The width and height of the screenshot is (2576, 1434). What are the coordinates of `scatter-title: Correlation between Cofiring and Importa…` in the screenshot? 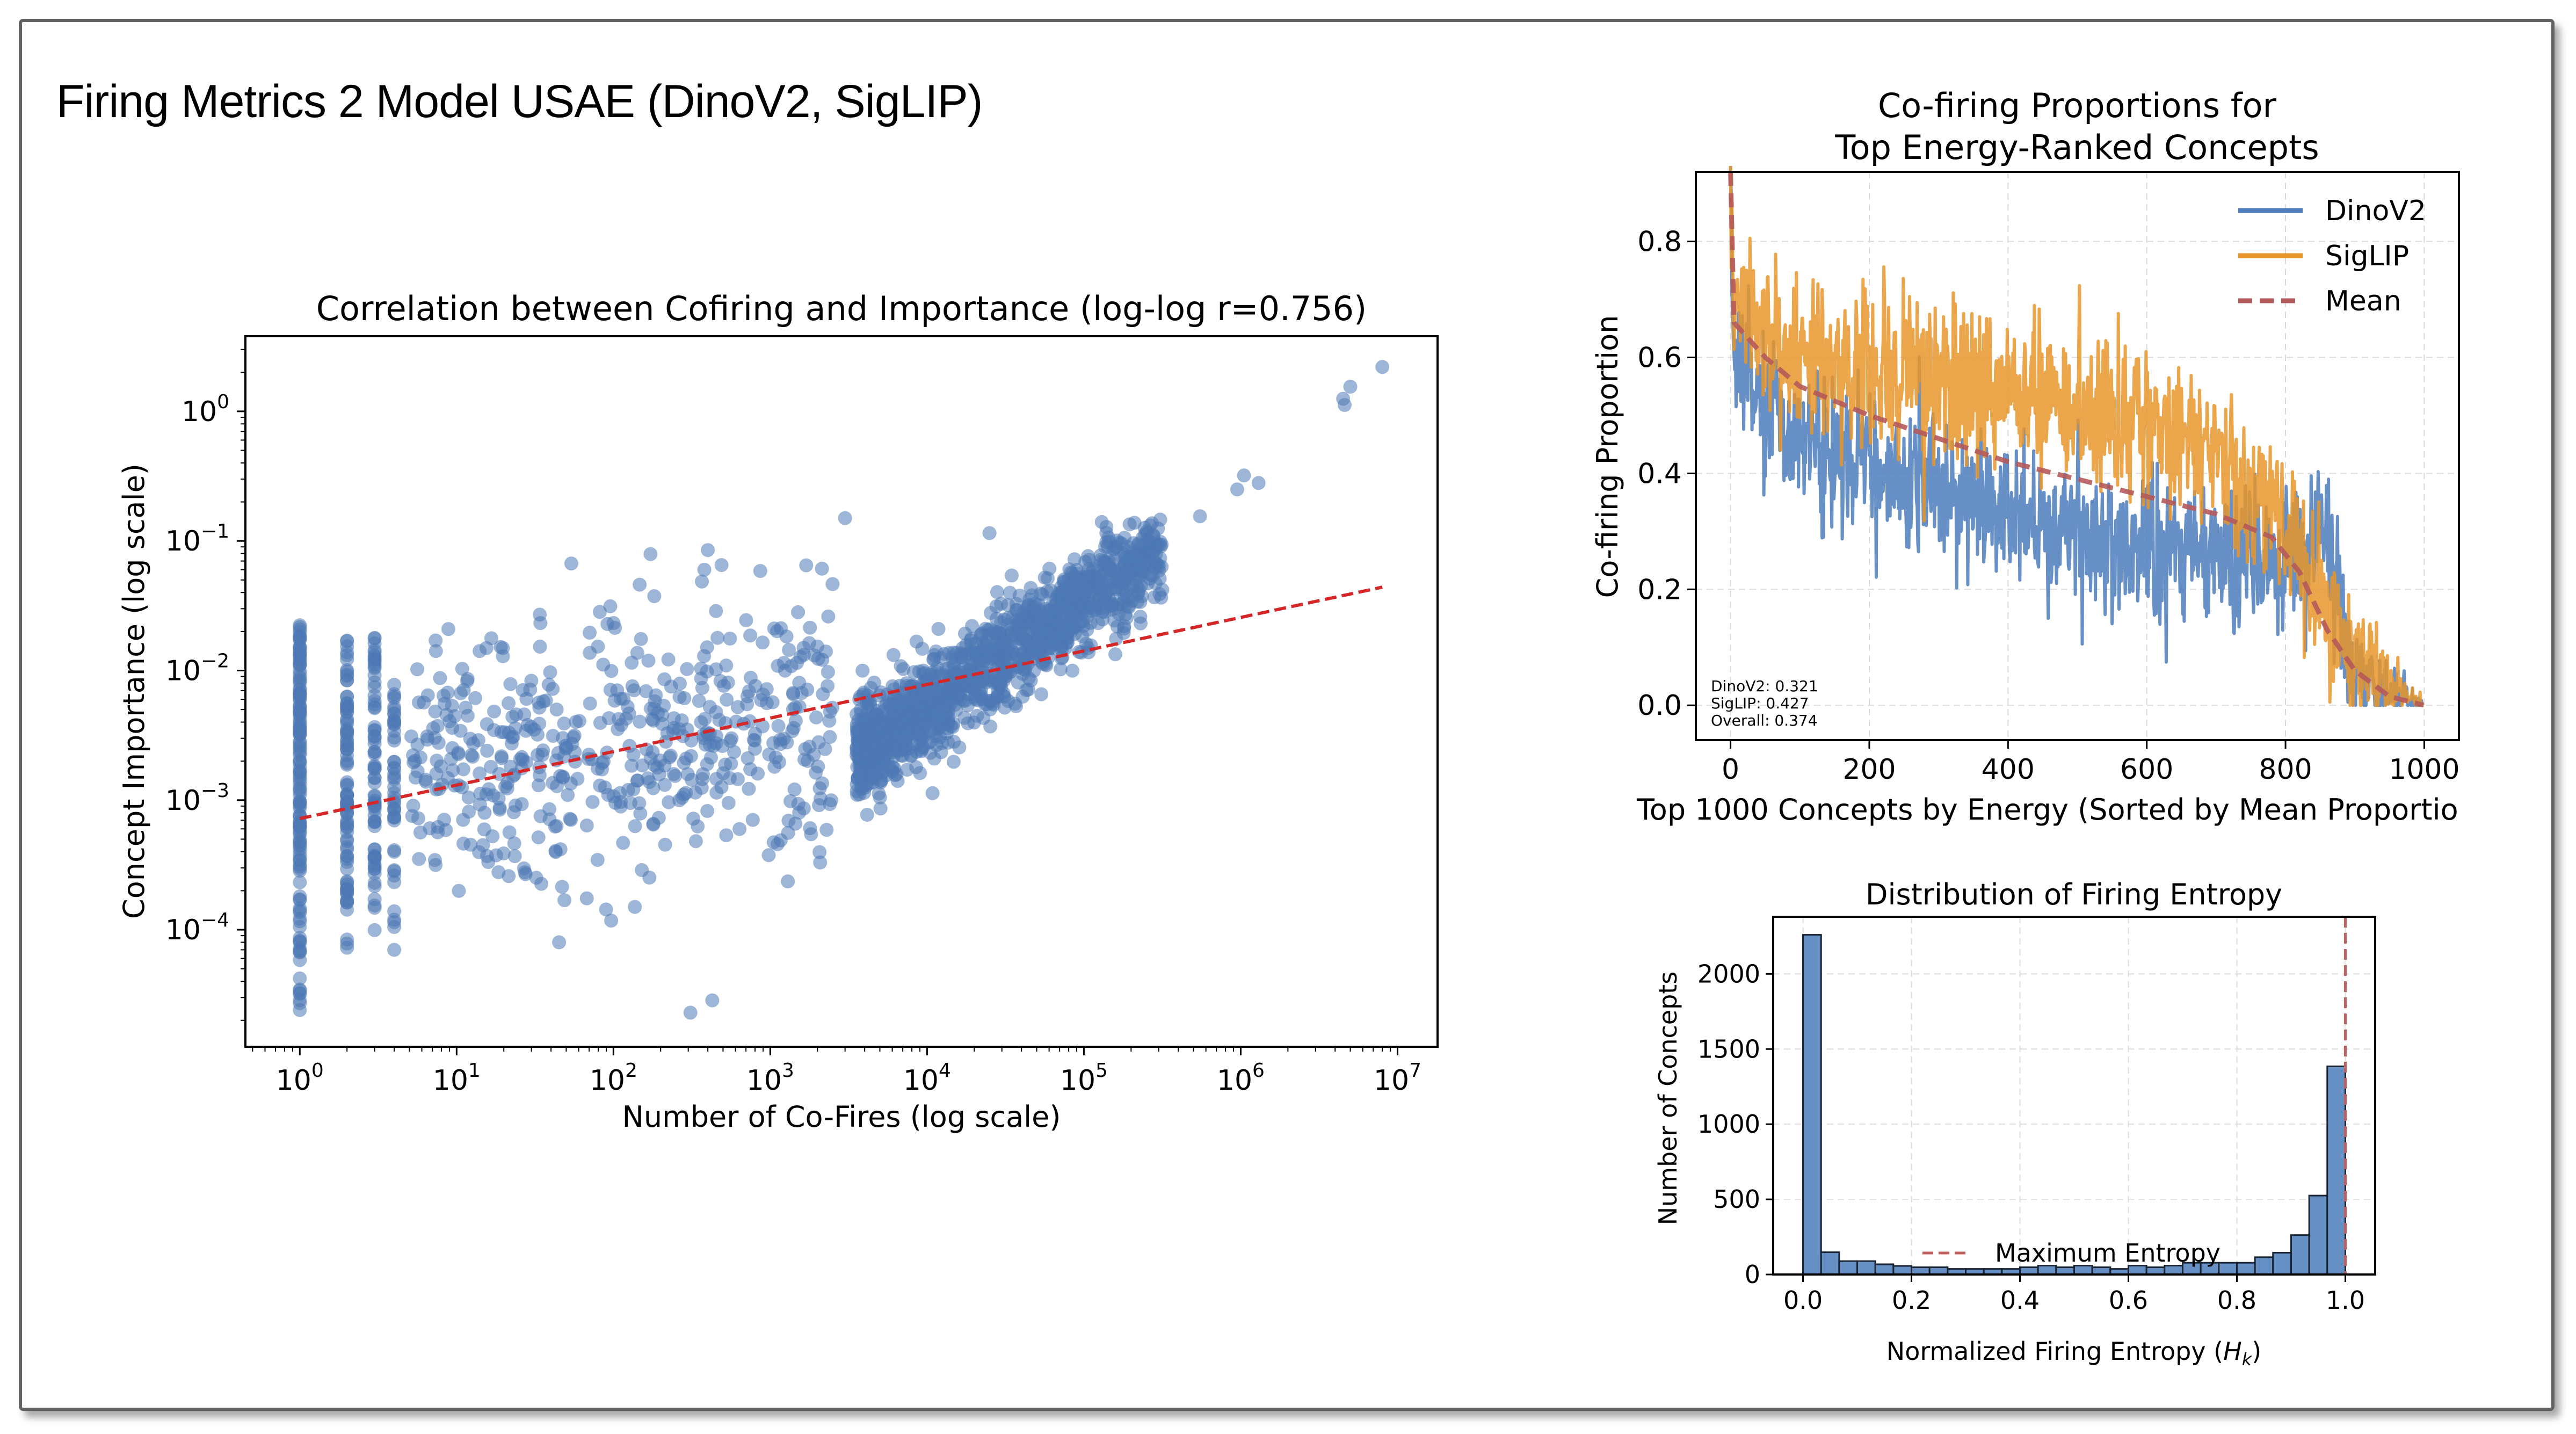 It's located at (841, 308).